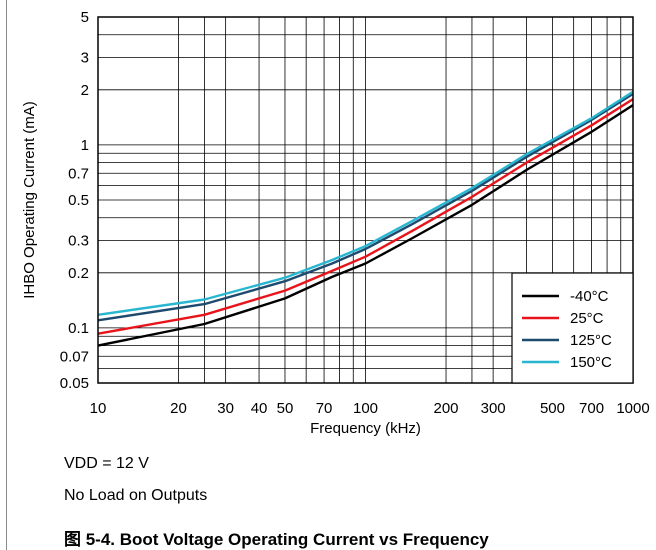  Describe the element at coordinates (552, 408) in the screenshot. I see `x-tick-label: 500` at that location.